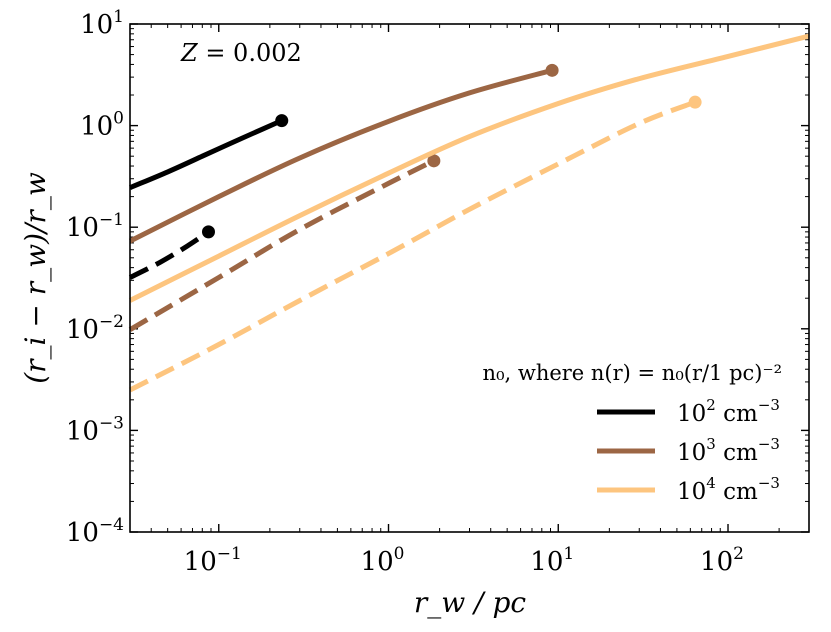 The width and height of the screenshot is (831, 632). I want to click on y-tick-label: 10⁻², so click(95, 328).